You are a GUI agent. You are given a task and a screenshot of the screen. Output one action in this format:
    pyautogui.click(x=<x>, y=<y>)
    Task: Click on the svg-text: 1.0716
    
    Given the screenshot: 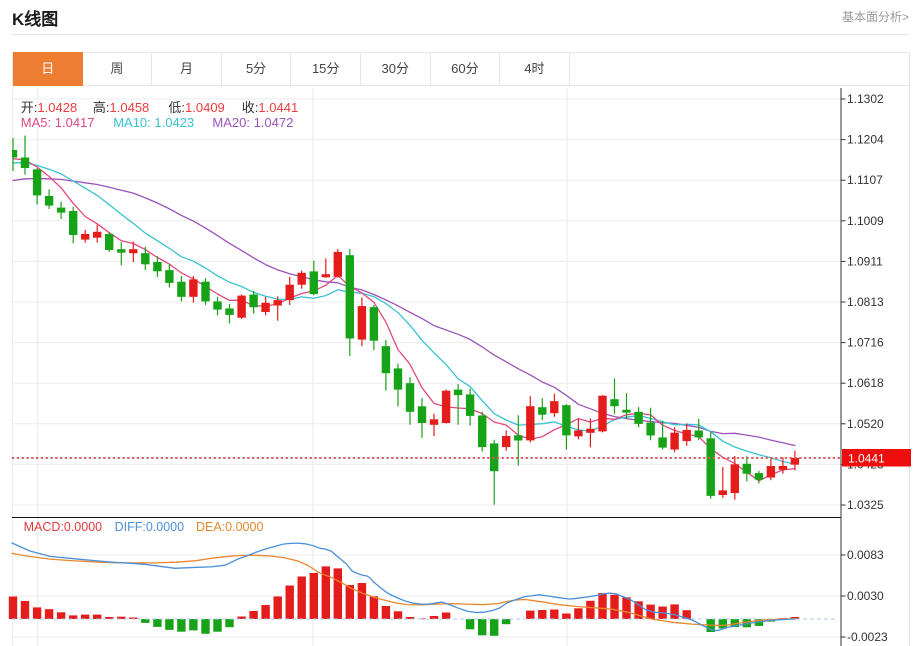 What is the action you would take?
    pyautogui.click(x=865, y=343)
    